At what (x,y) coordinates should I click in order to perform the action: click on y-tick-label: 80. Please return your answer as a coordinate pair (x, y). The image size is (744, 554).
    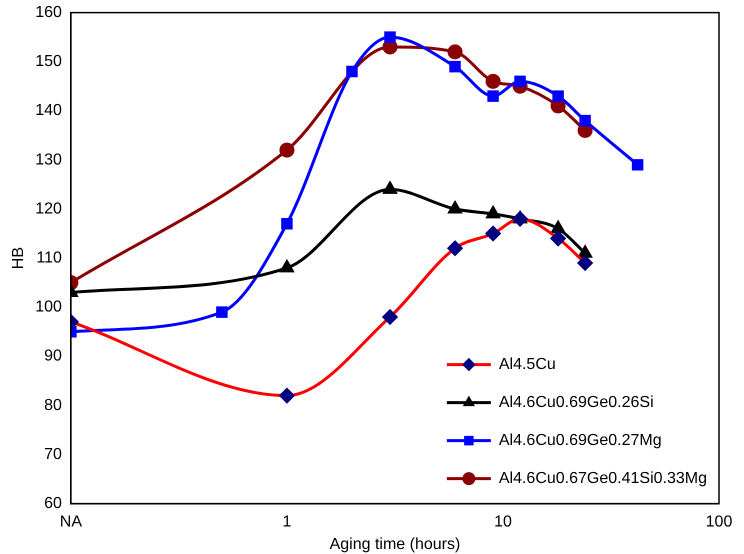
    Looking at the image, I should click on (53, 405).